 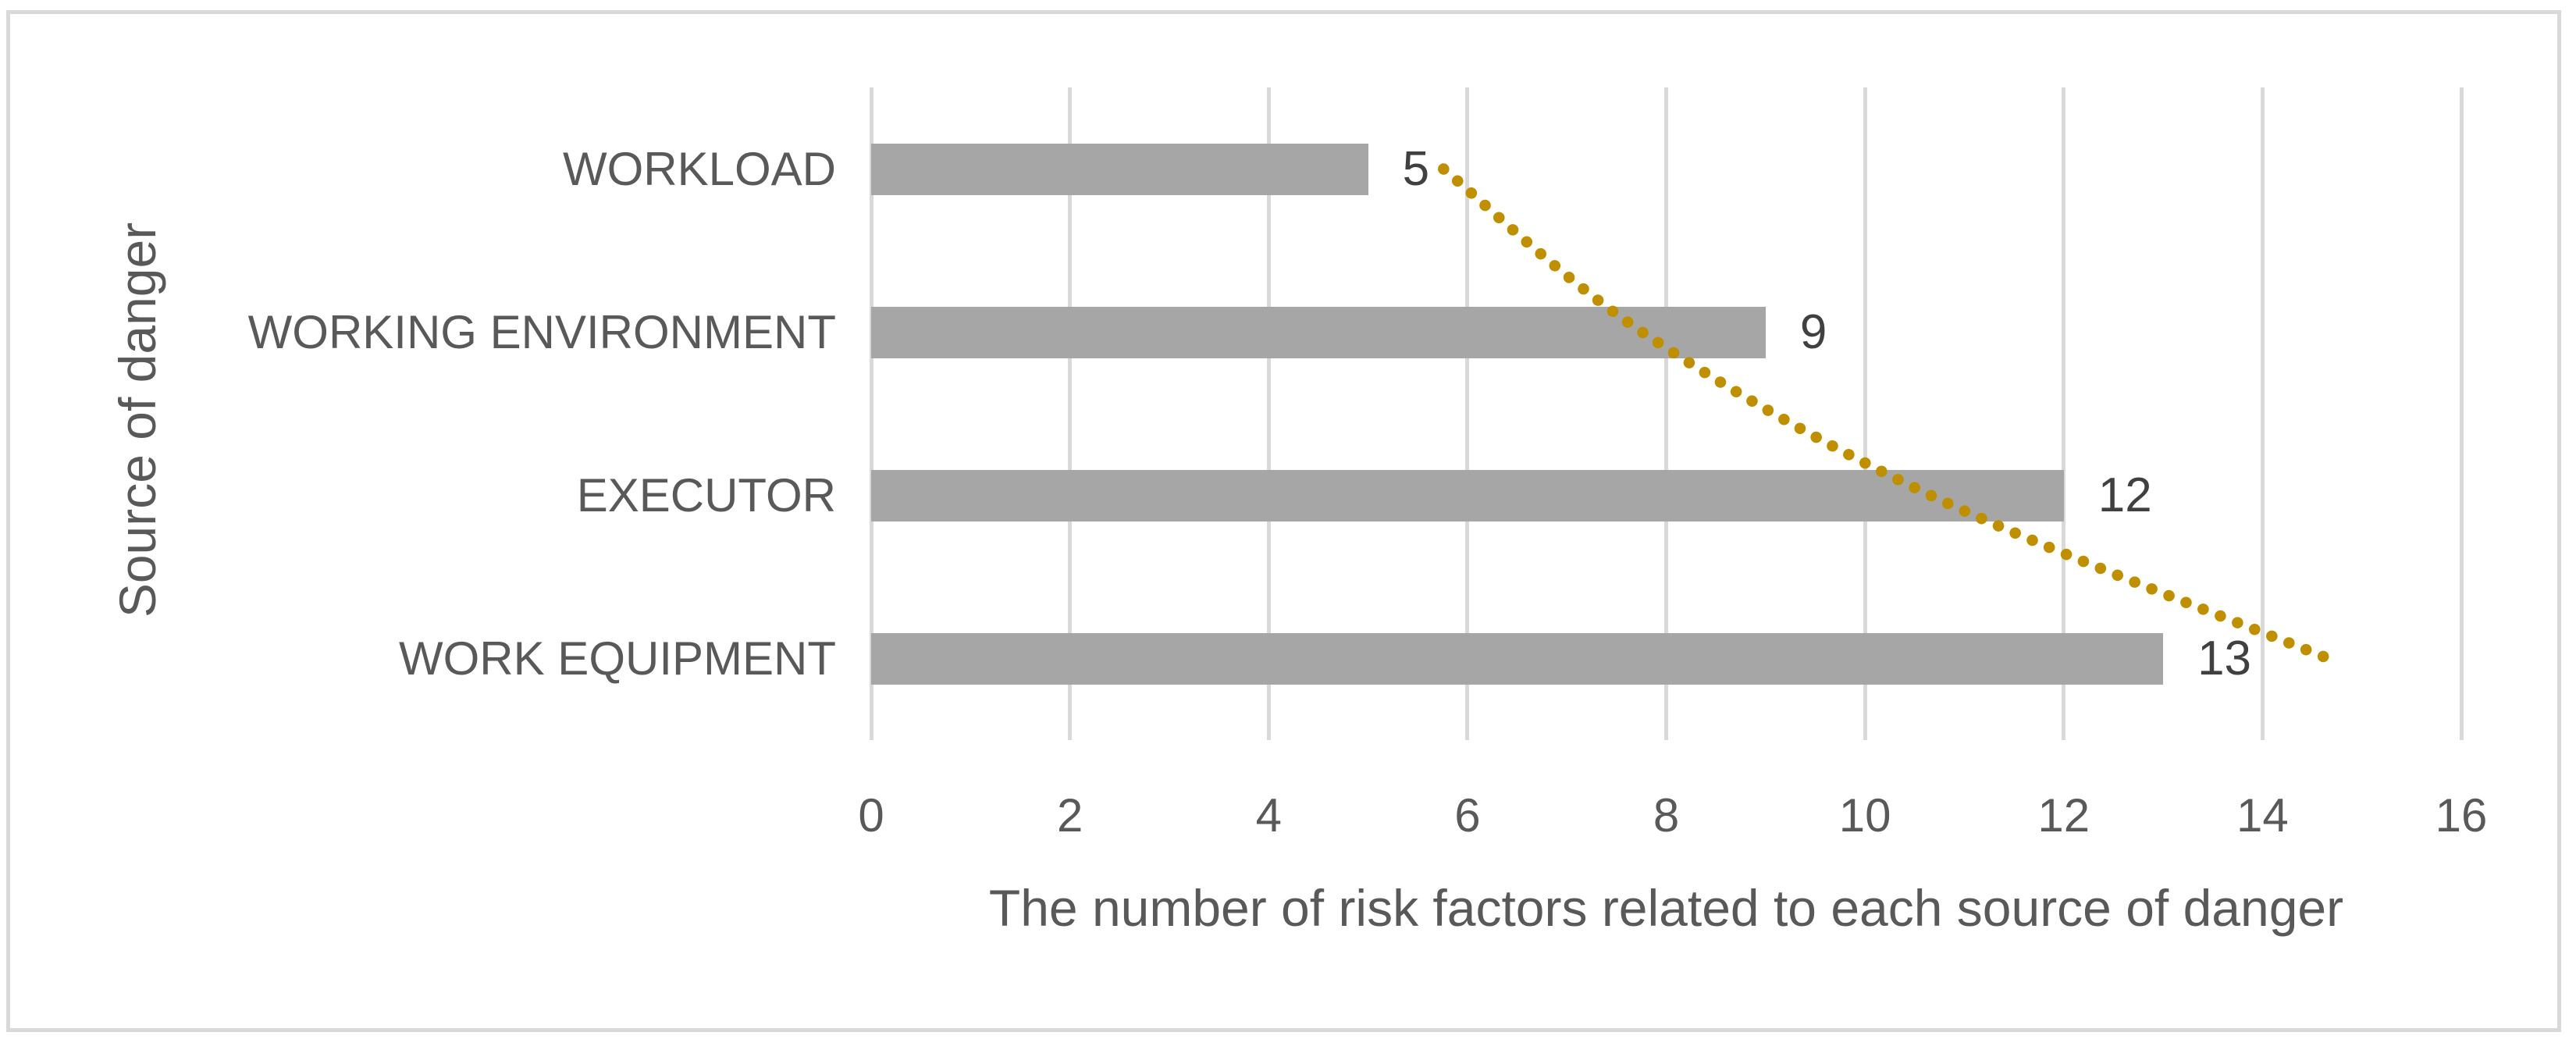 What do you see at coordinates (1666, 815) in the screenshot?
I see `x-tick-label: 8` at bounding box center [1666, 815].